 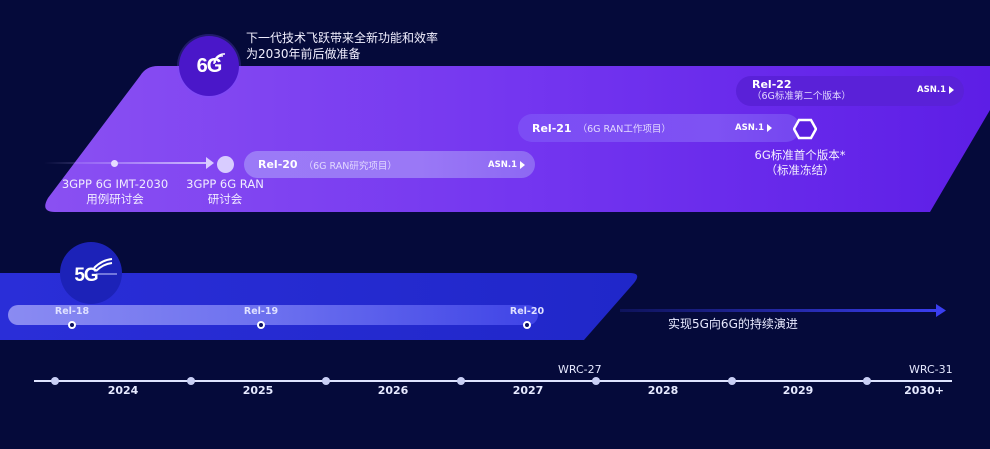 What do you see at coordinates (801, 96) in the screenshot?
I see `release-description: （6G标准第二个版本）` at bounding box center [801, 96].